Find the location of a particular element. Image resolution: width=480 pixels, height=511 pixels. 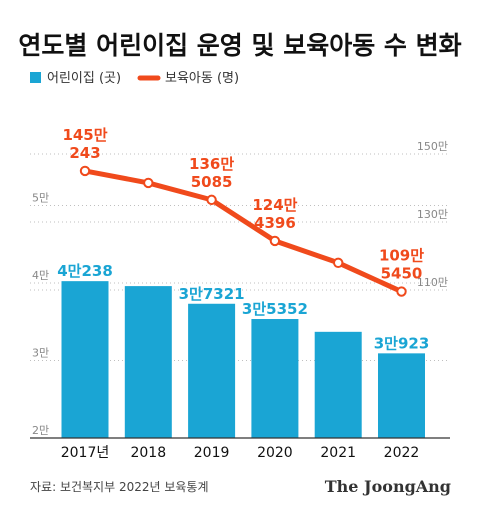

source-note: 자료: 보건복지부 2022년 보육통계 is located at coordinates (119, 487).